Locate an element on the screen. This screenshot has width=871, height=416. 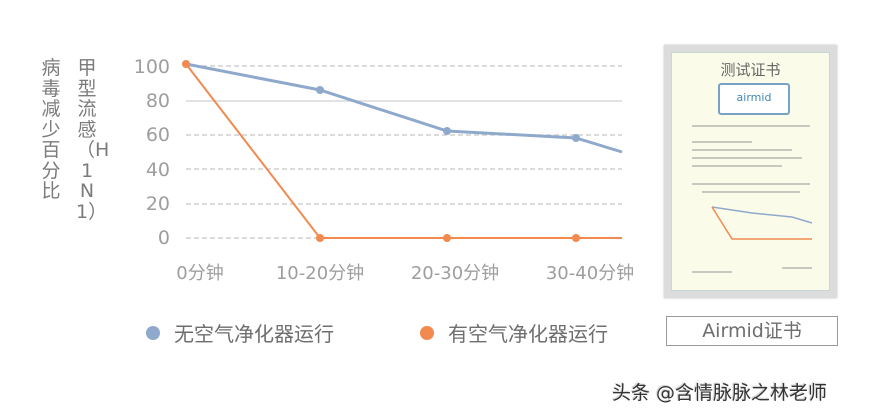
legend-label: 无空气净化器运行 is located at coordinates (254, 334).